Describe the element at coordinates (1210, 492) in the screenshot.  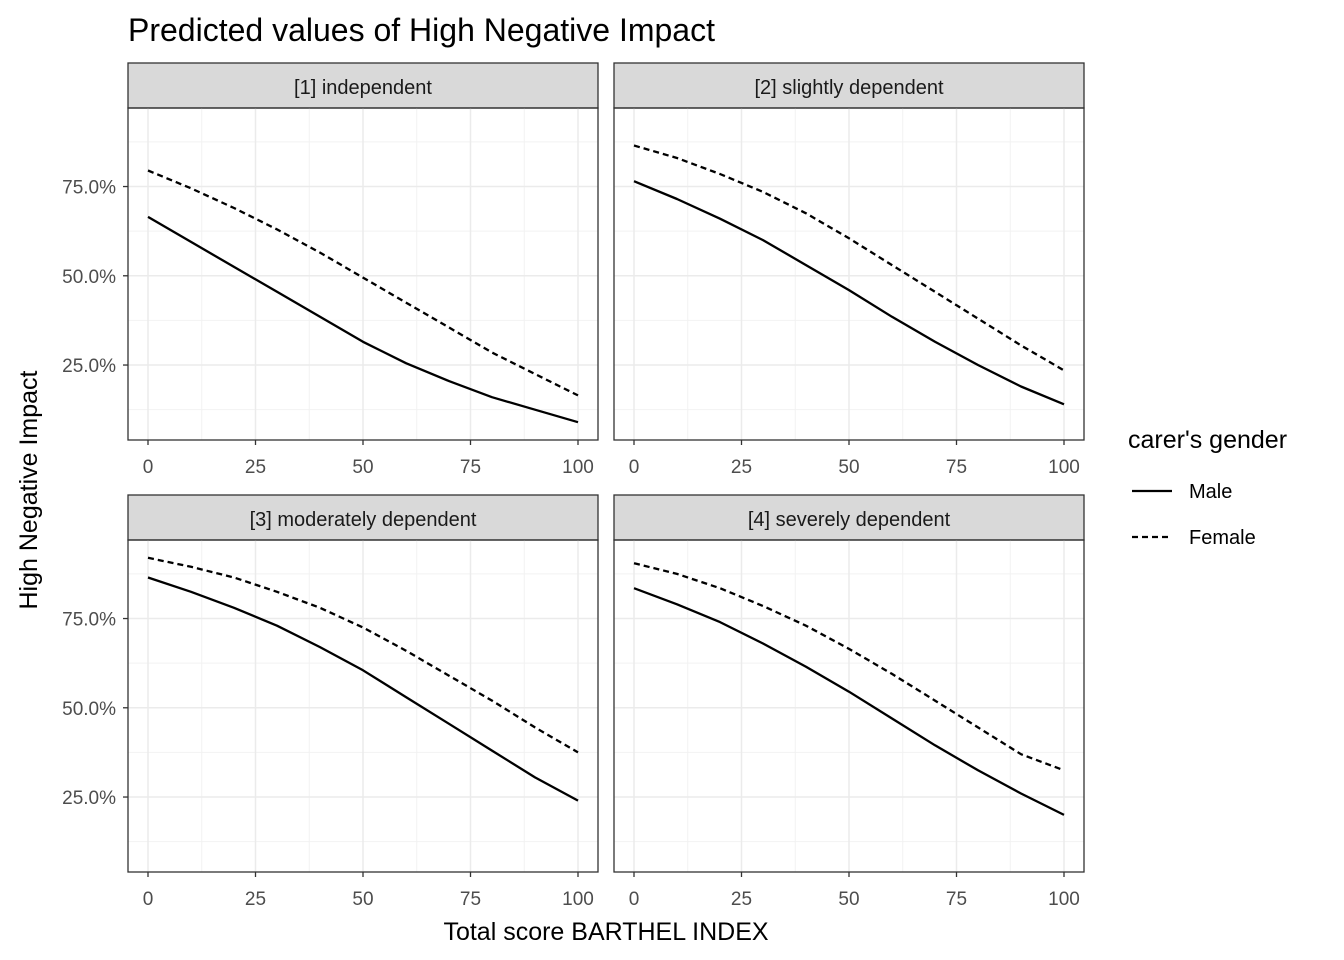
I see `legend-label-male: Male` at that location.